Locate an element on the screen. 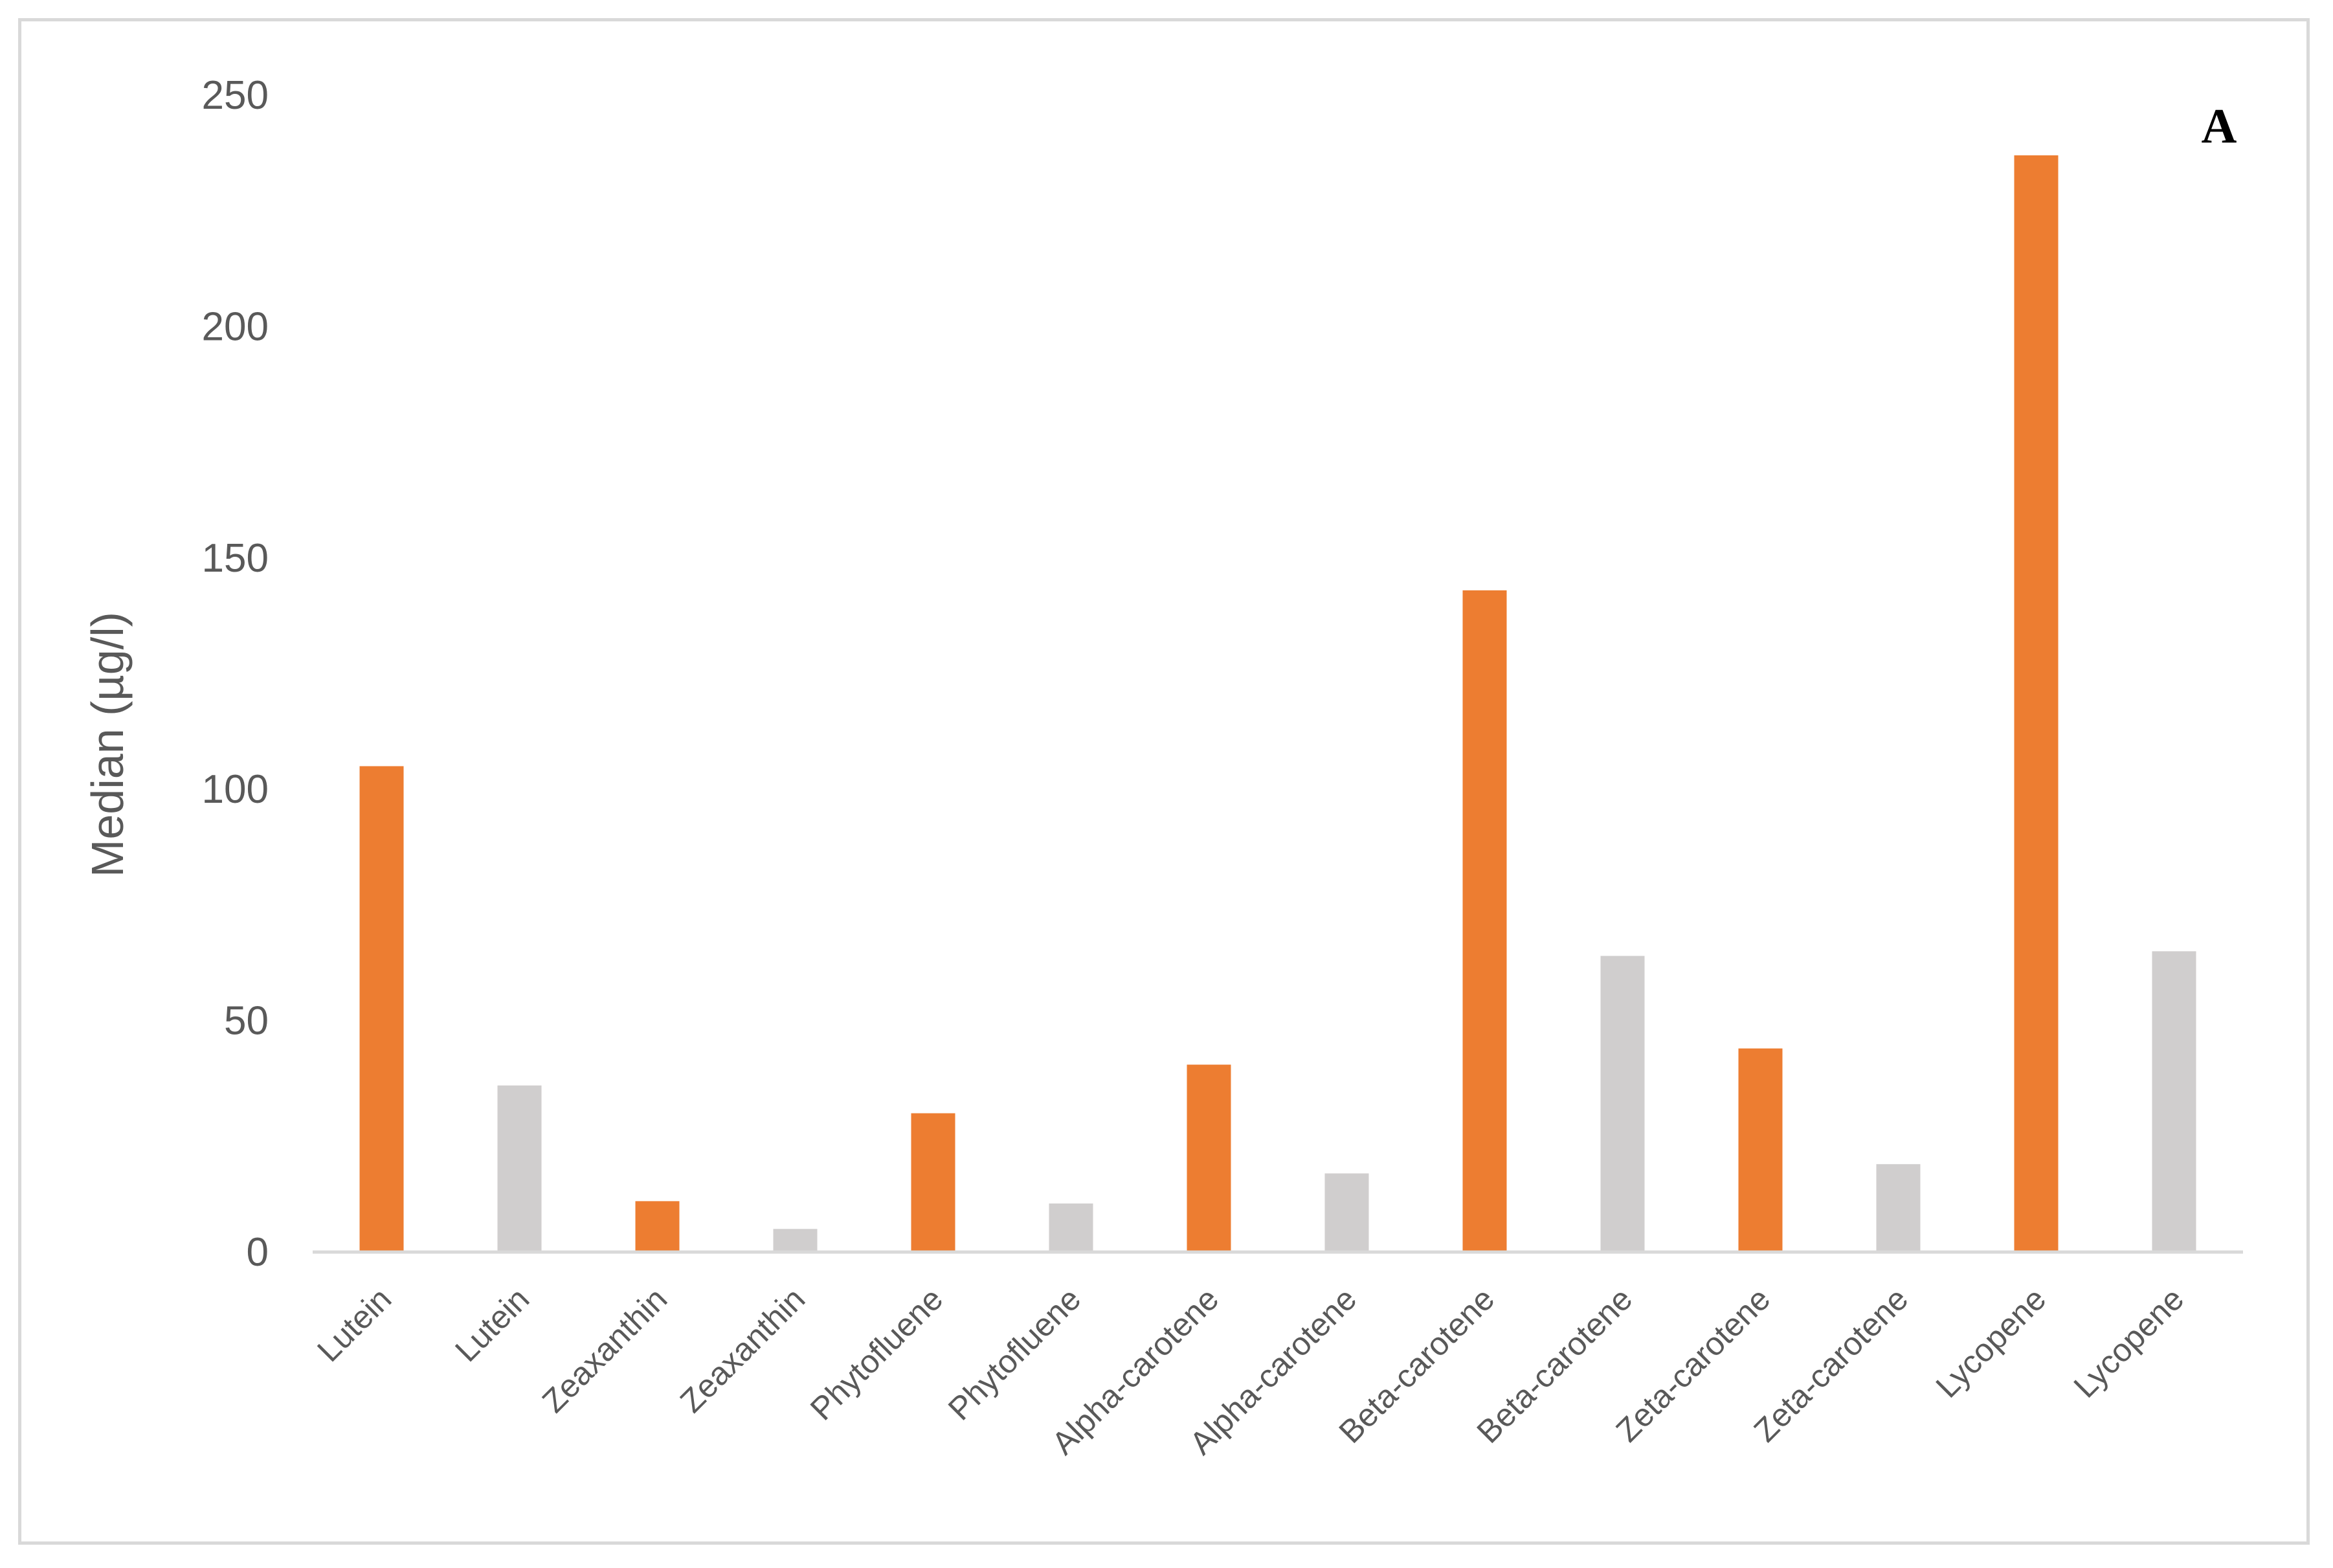 The image size is (2333, 1568). panel-label: A is located at coordinates (2219, 126).